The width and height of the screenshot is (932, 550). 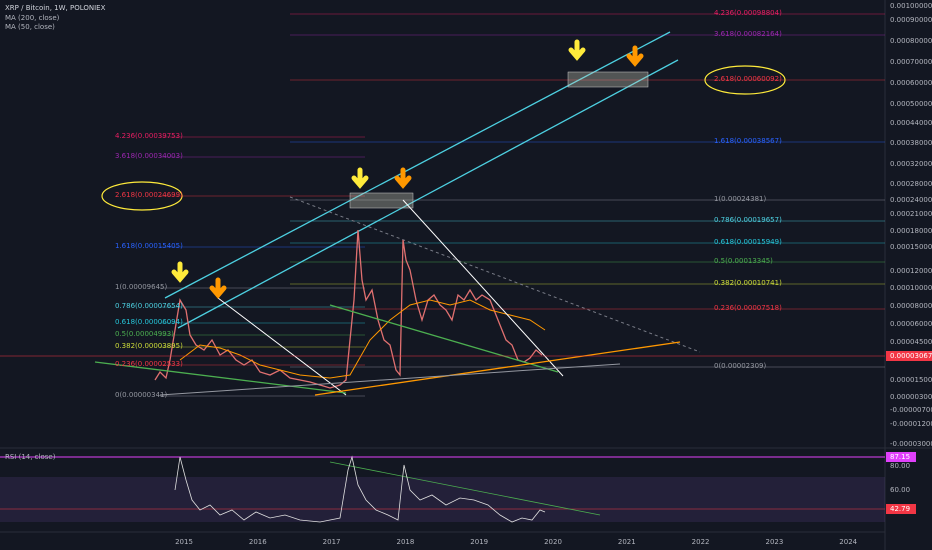 What do you see at coordinates (144, 334) in the screenshot?
I see `fib-label: 0.5(0.00004993)` at bounding box center [144, 334].